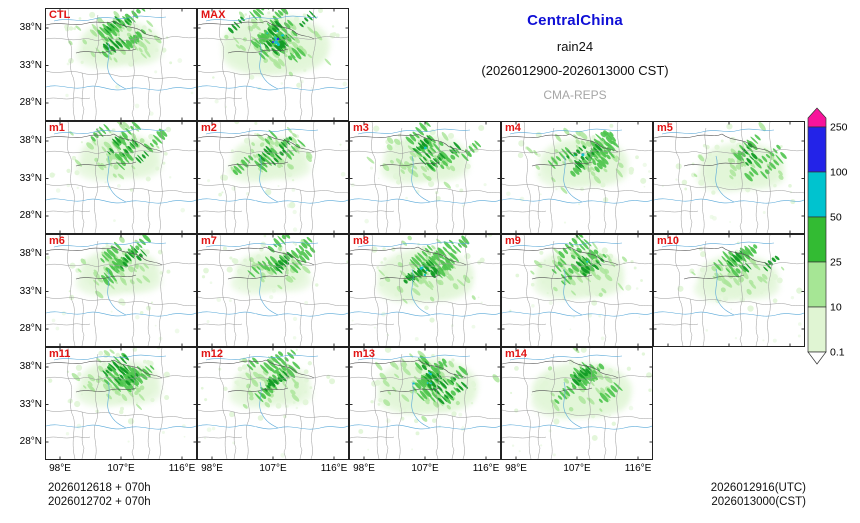 This screenshot has width=860, height=523. I want to click on map-panel-m11: m11, so click(121, 403).